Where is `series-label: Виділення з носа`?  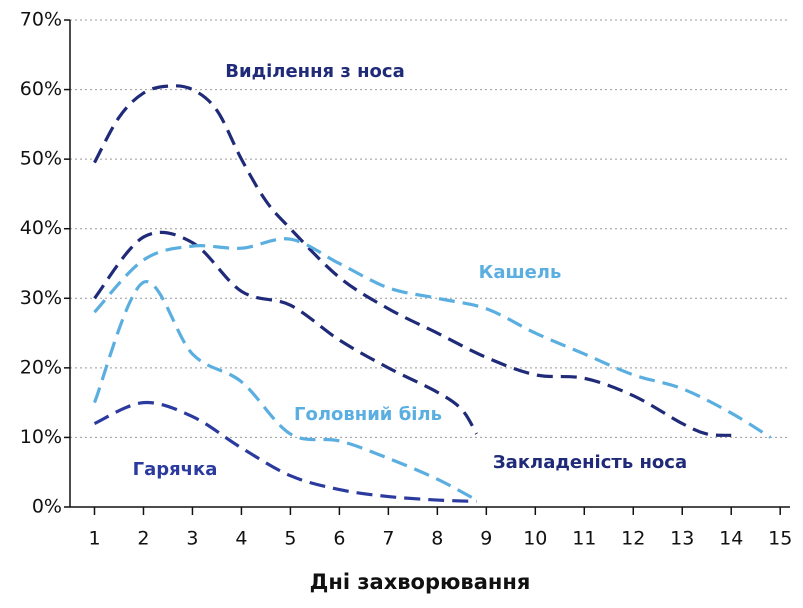
series-label: Виділення з носа is located at coordinates (314, 71).